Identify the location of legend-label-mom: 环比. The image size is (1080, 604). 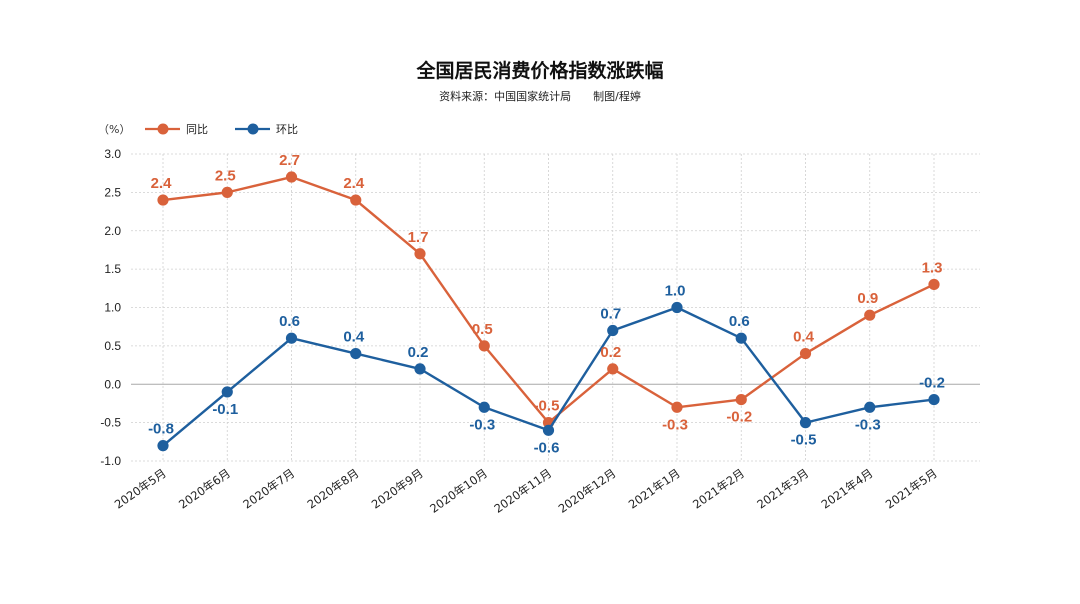
(287, 129).